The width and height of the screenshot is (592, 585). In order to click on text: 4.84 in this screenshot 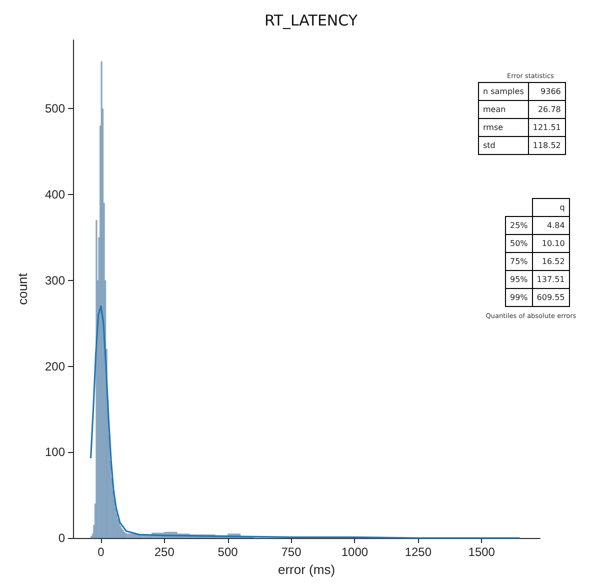, I will do `click(555, 225)`.